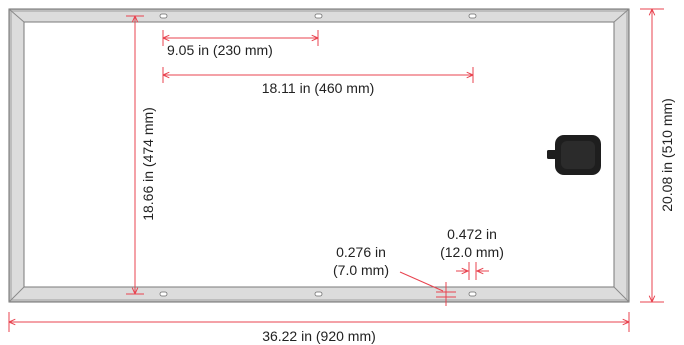 The image size is (684, 345). What do you see at coordinates (472, 294) in the screenshot?
I see `mounting-hole-bottom-right` at bounding box center [472, 294].